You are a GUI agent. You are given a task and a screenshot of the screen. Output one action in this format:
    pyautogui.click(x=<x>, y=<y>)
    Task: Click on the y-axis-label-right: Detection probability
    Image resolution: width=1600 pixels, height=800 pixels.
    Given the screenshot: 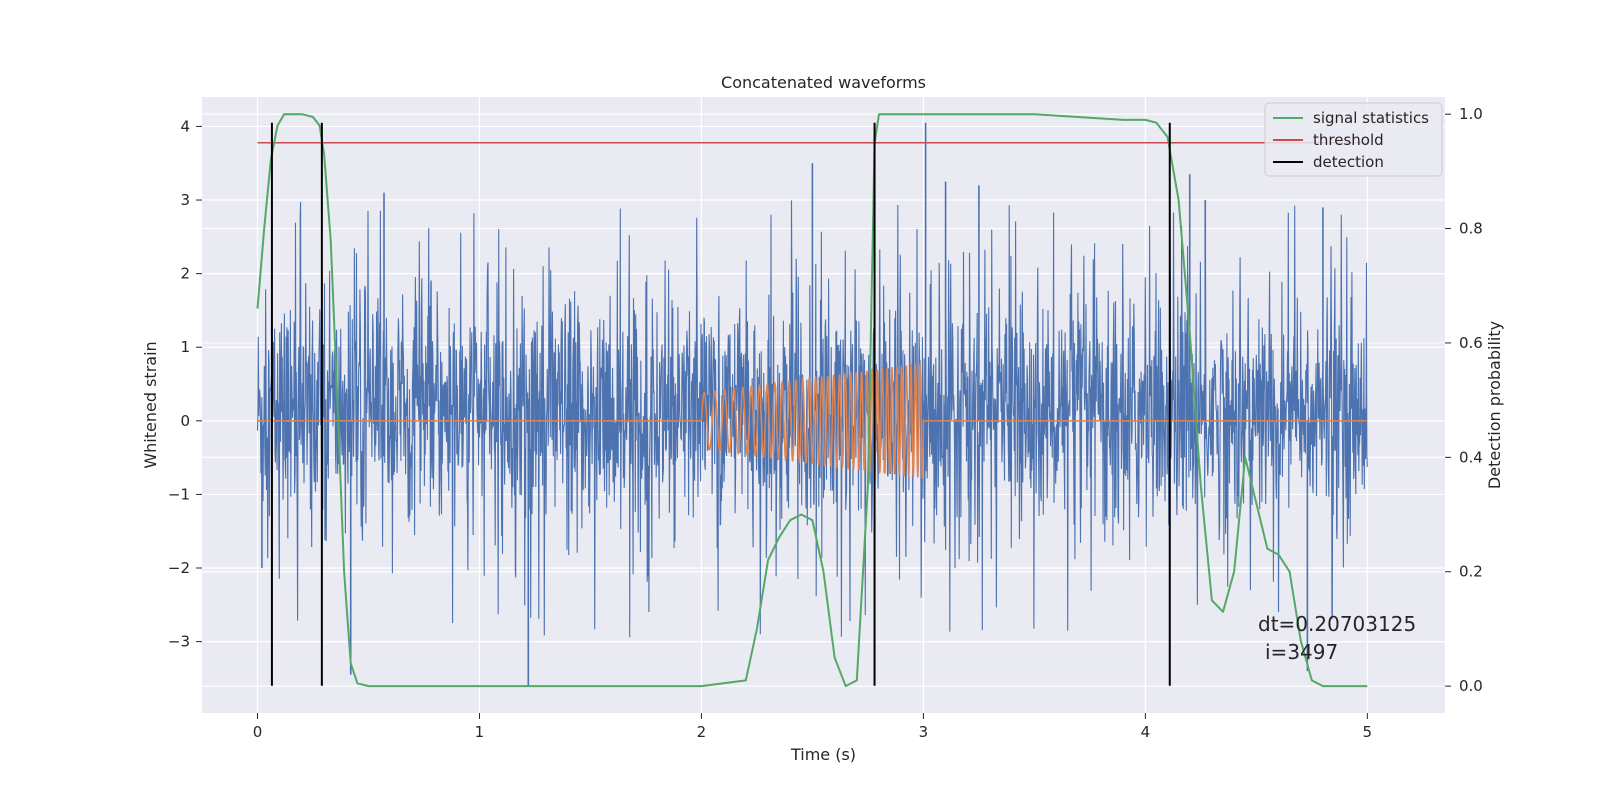 What is the action you would take?
    pyautogui.click(x=1494, y=405)
    